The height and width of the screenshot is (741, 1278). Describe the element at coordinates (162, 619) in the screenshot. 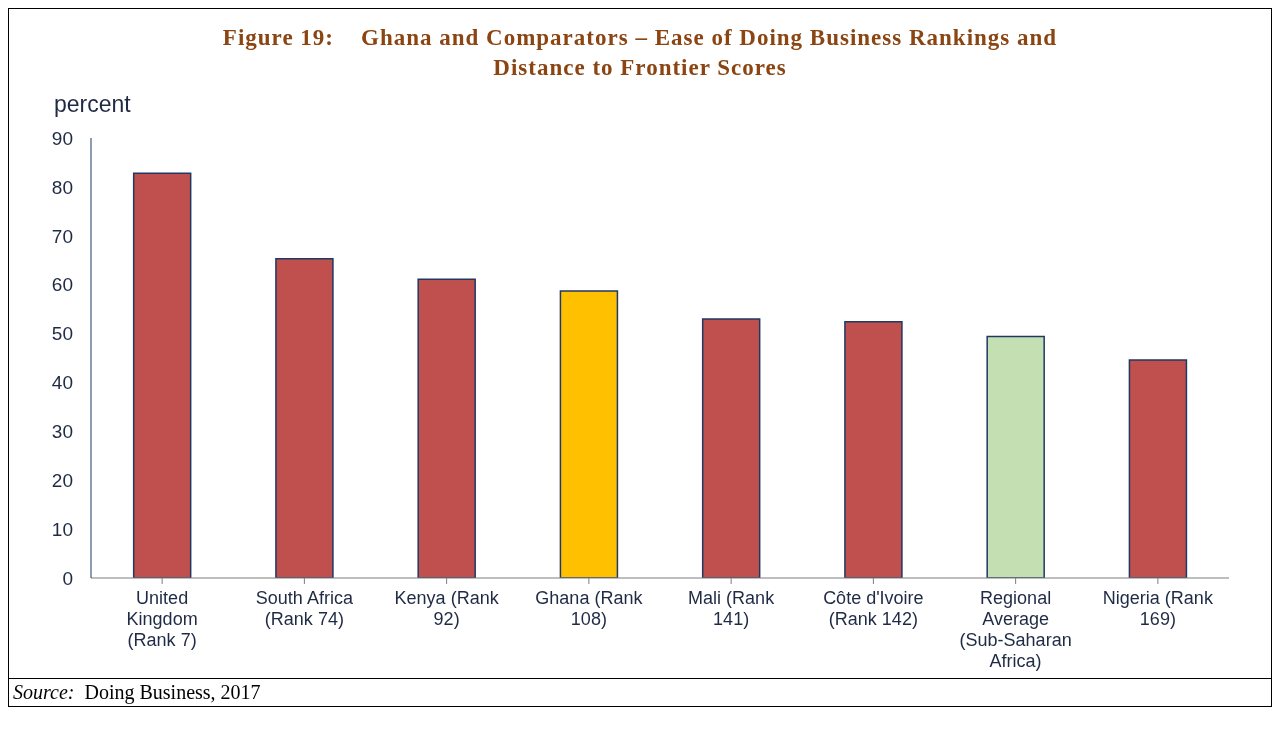

I see `x-tick-label: United Kingdom (Rank 7)` at that location.